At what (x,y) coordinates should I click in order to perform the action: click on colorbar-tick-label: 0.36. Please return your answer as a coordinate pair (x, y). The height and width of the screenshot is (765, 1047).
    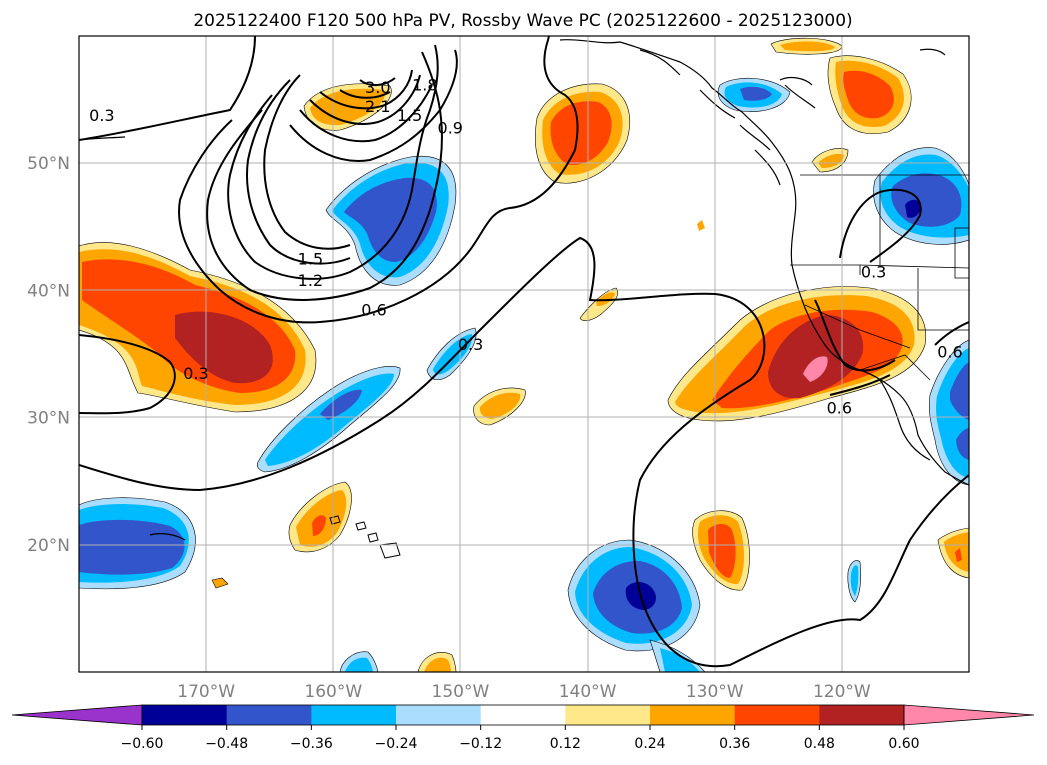
    Looking at the image, I should click on (734, 744).